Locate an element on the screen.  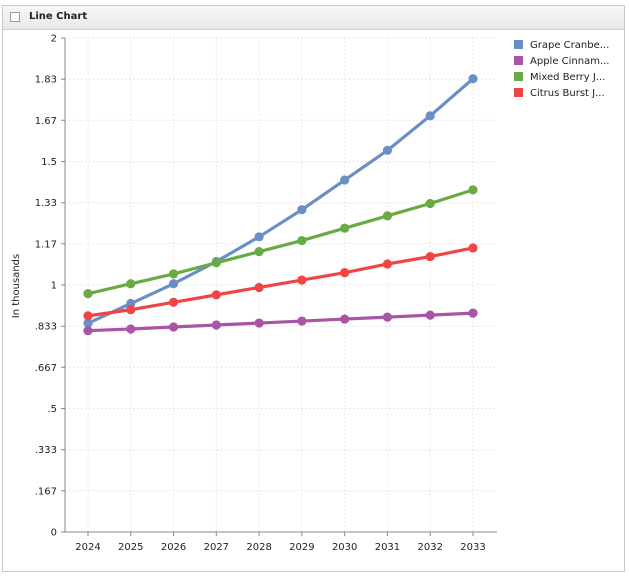
x-tick-label: 2029 is located at coordinates (301, 547).